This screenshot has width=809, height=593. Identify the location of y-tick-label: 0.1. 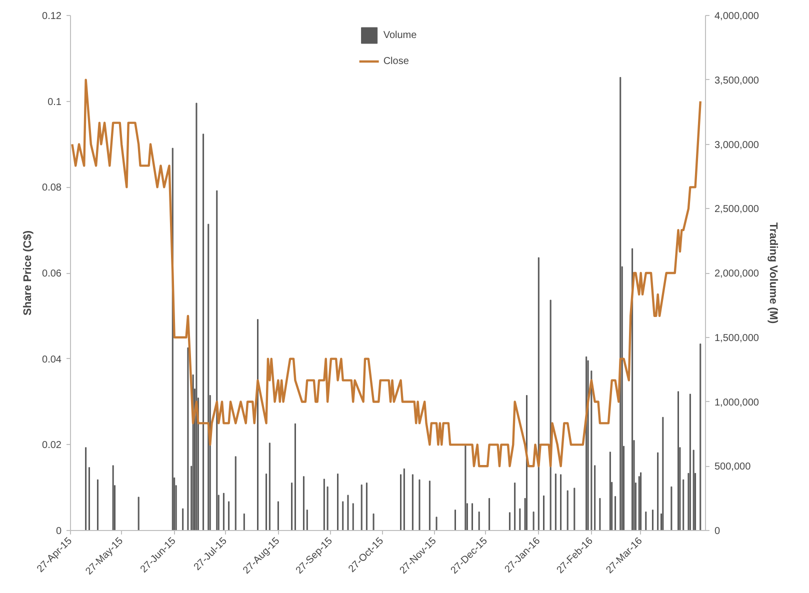
(55, 102).